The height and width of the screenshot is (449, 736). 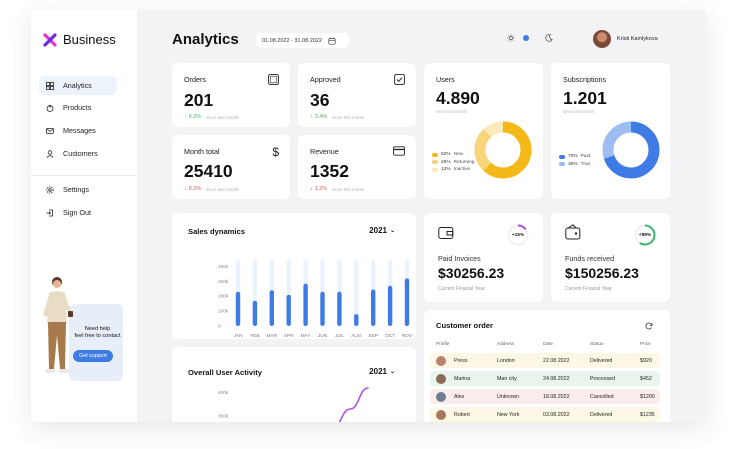 What do you see at coordinates (573, 232) in the screenshot?
I see `wallet-coins-icon` at bounding box center [573, 232].